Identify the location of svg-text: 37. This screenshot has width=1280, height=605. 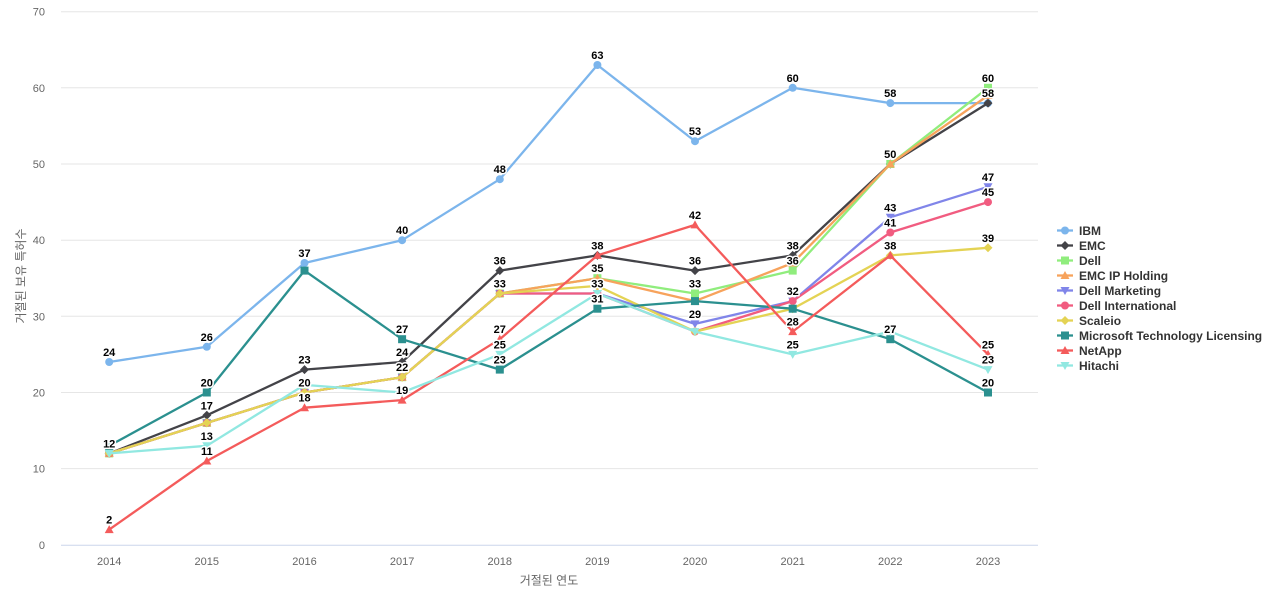
(304, 254).